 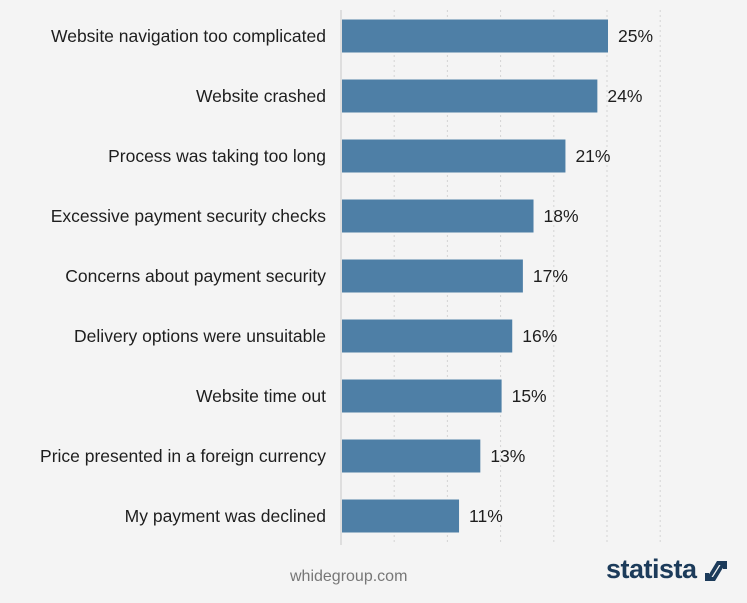 What do you see at coordinates (529, 396) in the screenshot?
I see `value-label: 15%` at bounding box center [529, 396].